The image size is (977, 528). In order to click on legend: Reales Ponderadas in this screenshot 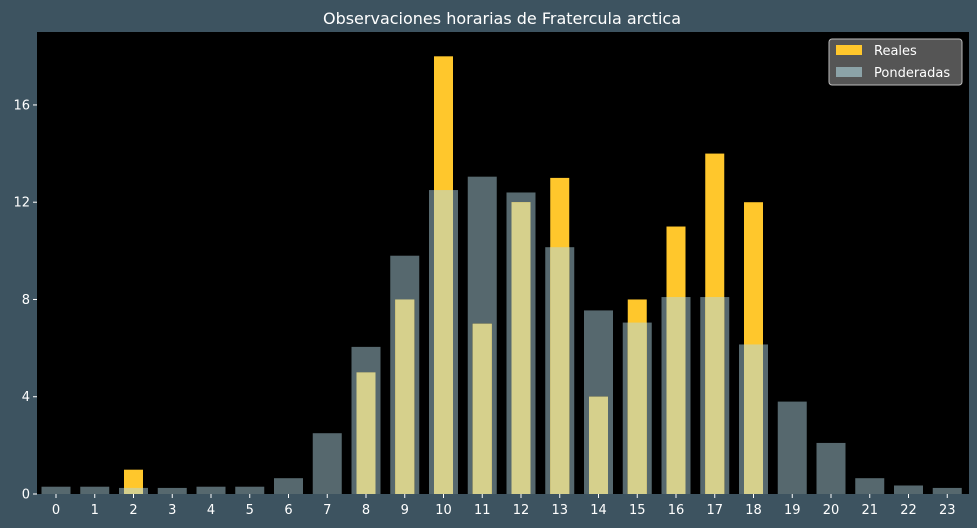, I will do `click(895, 62)`.